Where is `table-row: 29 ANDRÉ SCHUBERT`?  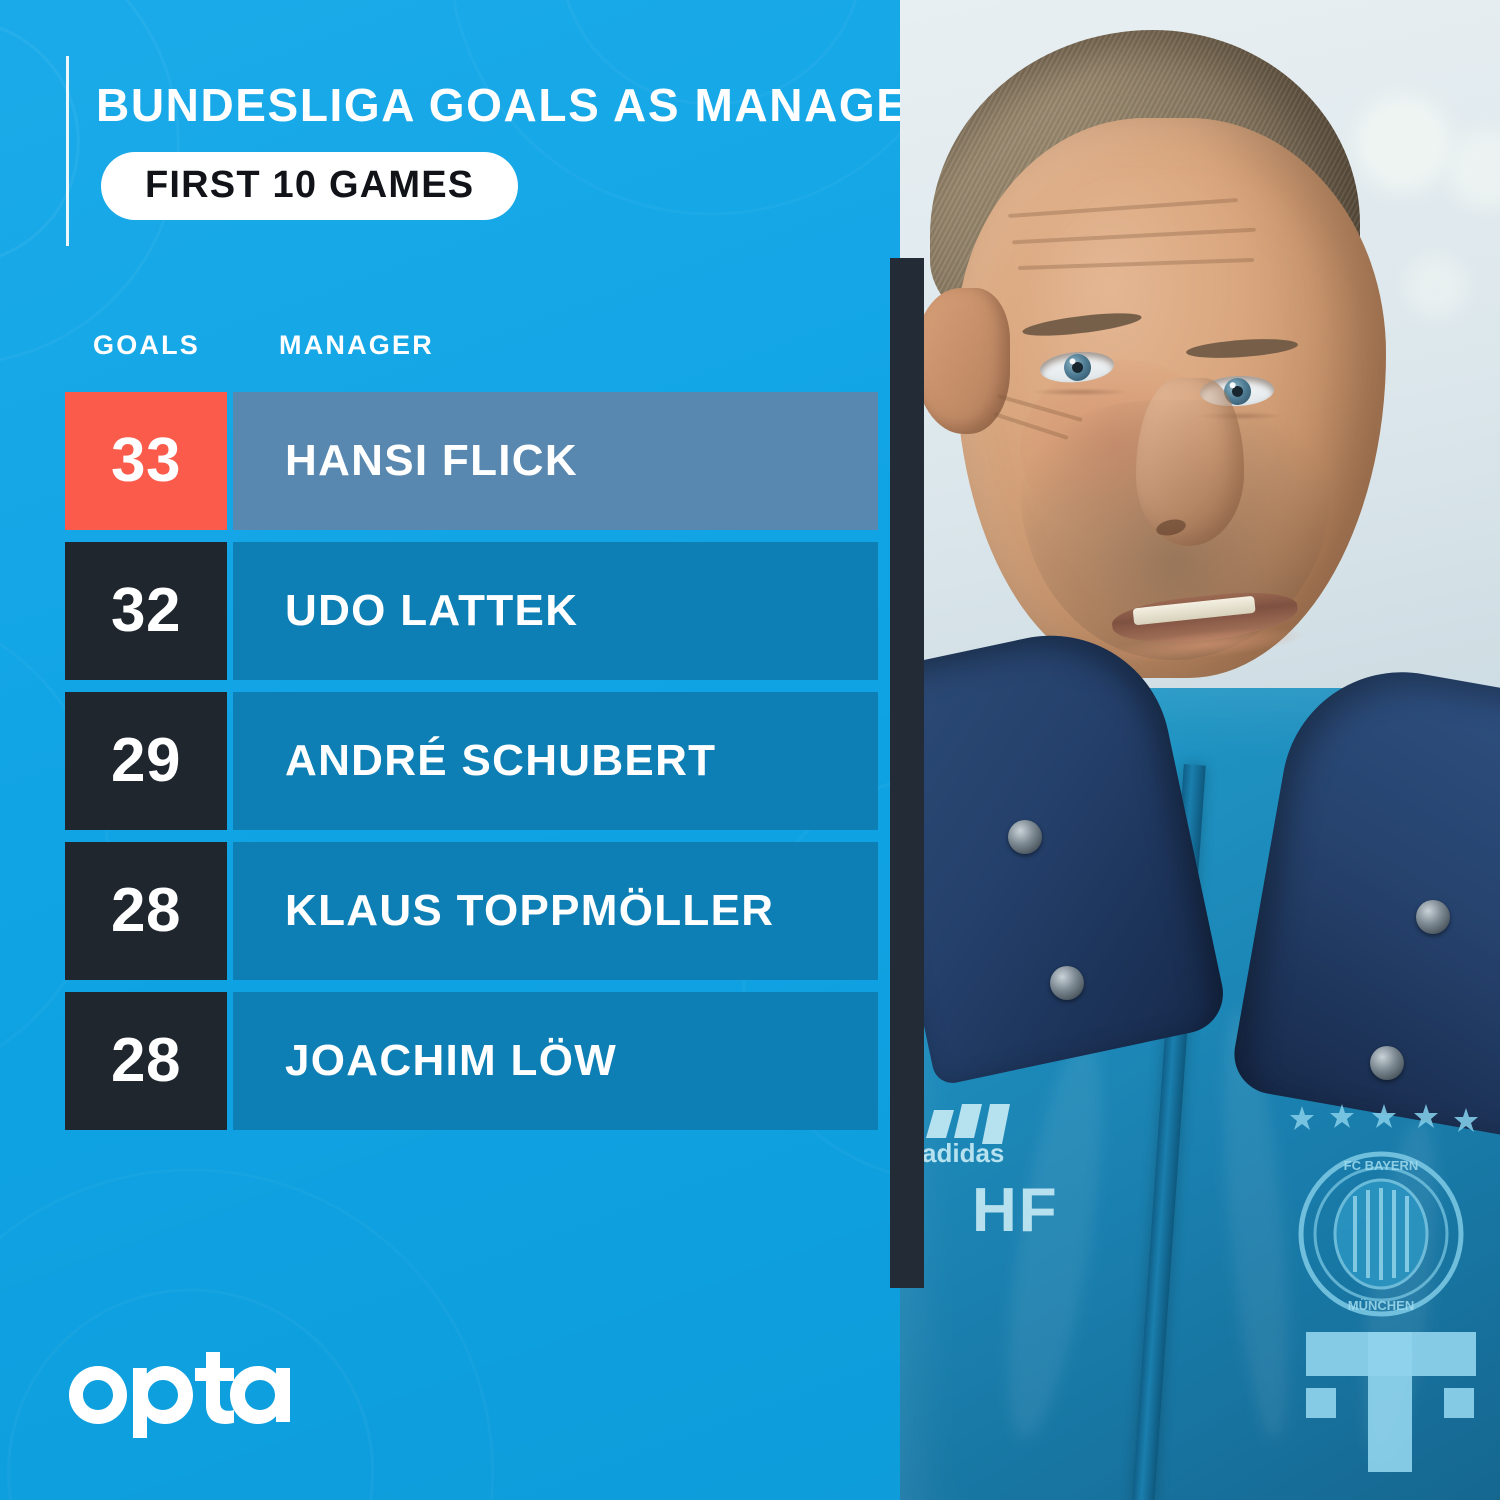 table-row: 29 ANDRÉ SCHUBERT is located at coordinates (451, 767).